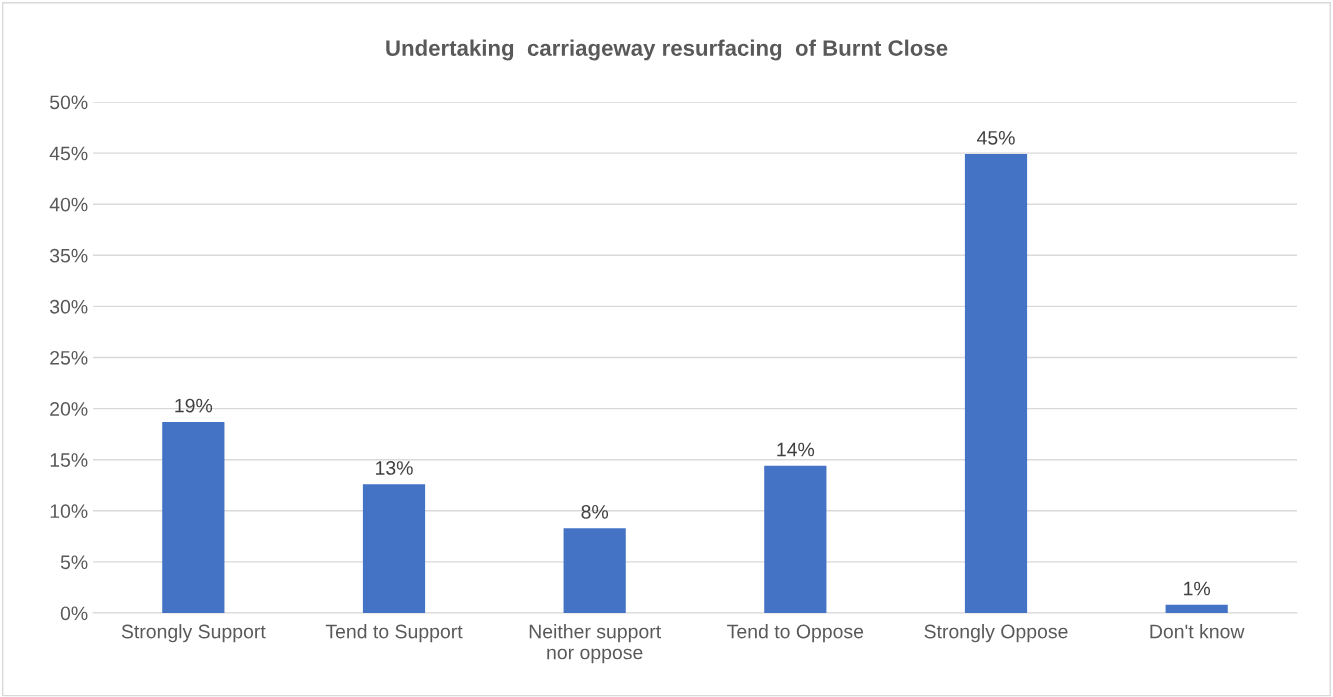  What do you see at coordinates (74, 613) in the screenshot?
I see `y-tick-label: 0%` at bounding box center [74, 613].